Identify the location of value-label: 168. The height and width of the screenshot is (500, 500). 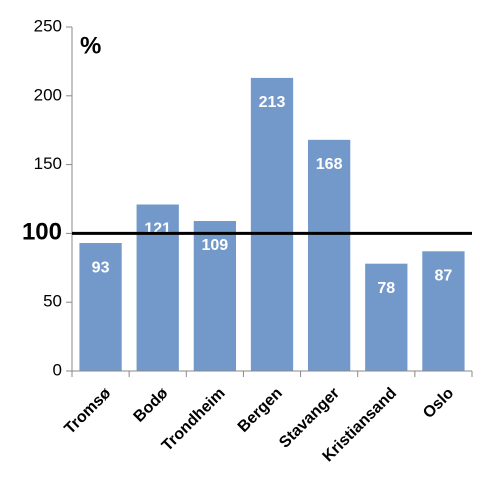
(329, 164).